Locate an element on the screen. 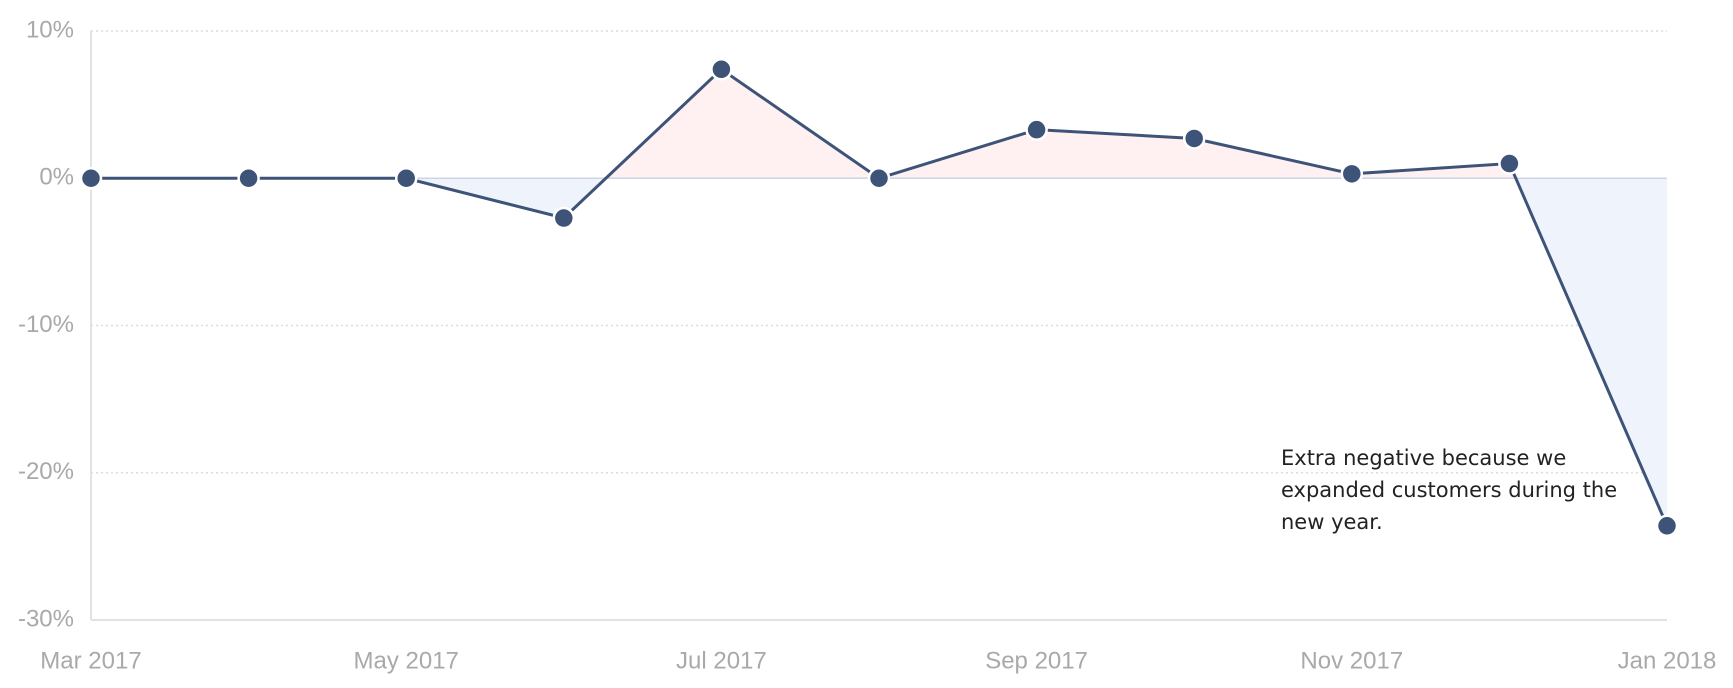 The width and height of the screenshot is (1733, 688). y-tick-label: -10% is located at coordinates (46, 324).